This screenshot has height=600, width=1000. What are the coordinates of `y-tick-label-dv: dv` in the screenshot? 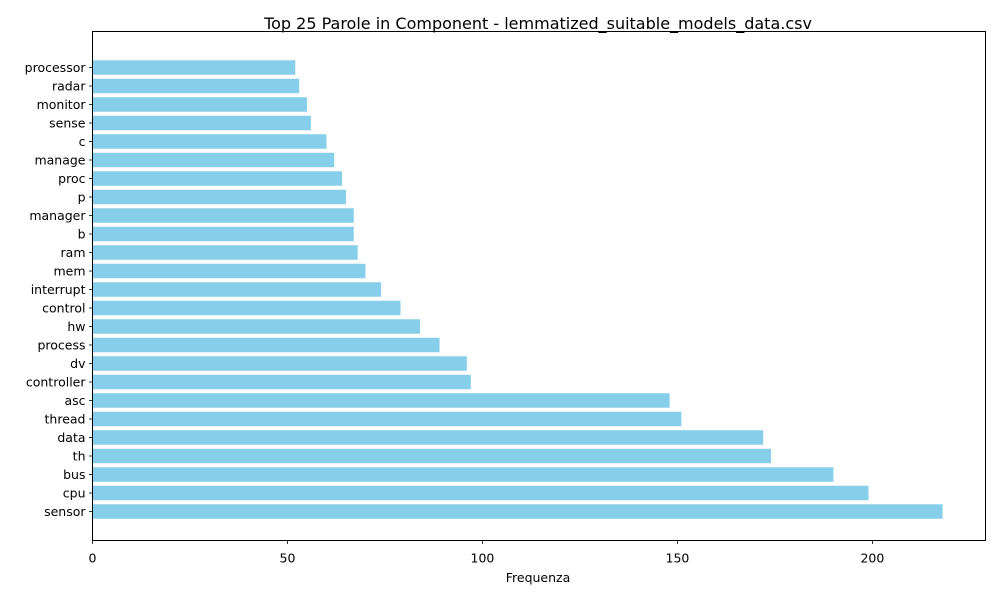 It's located at (78, 363).